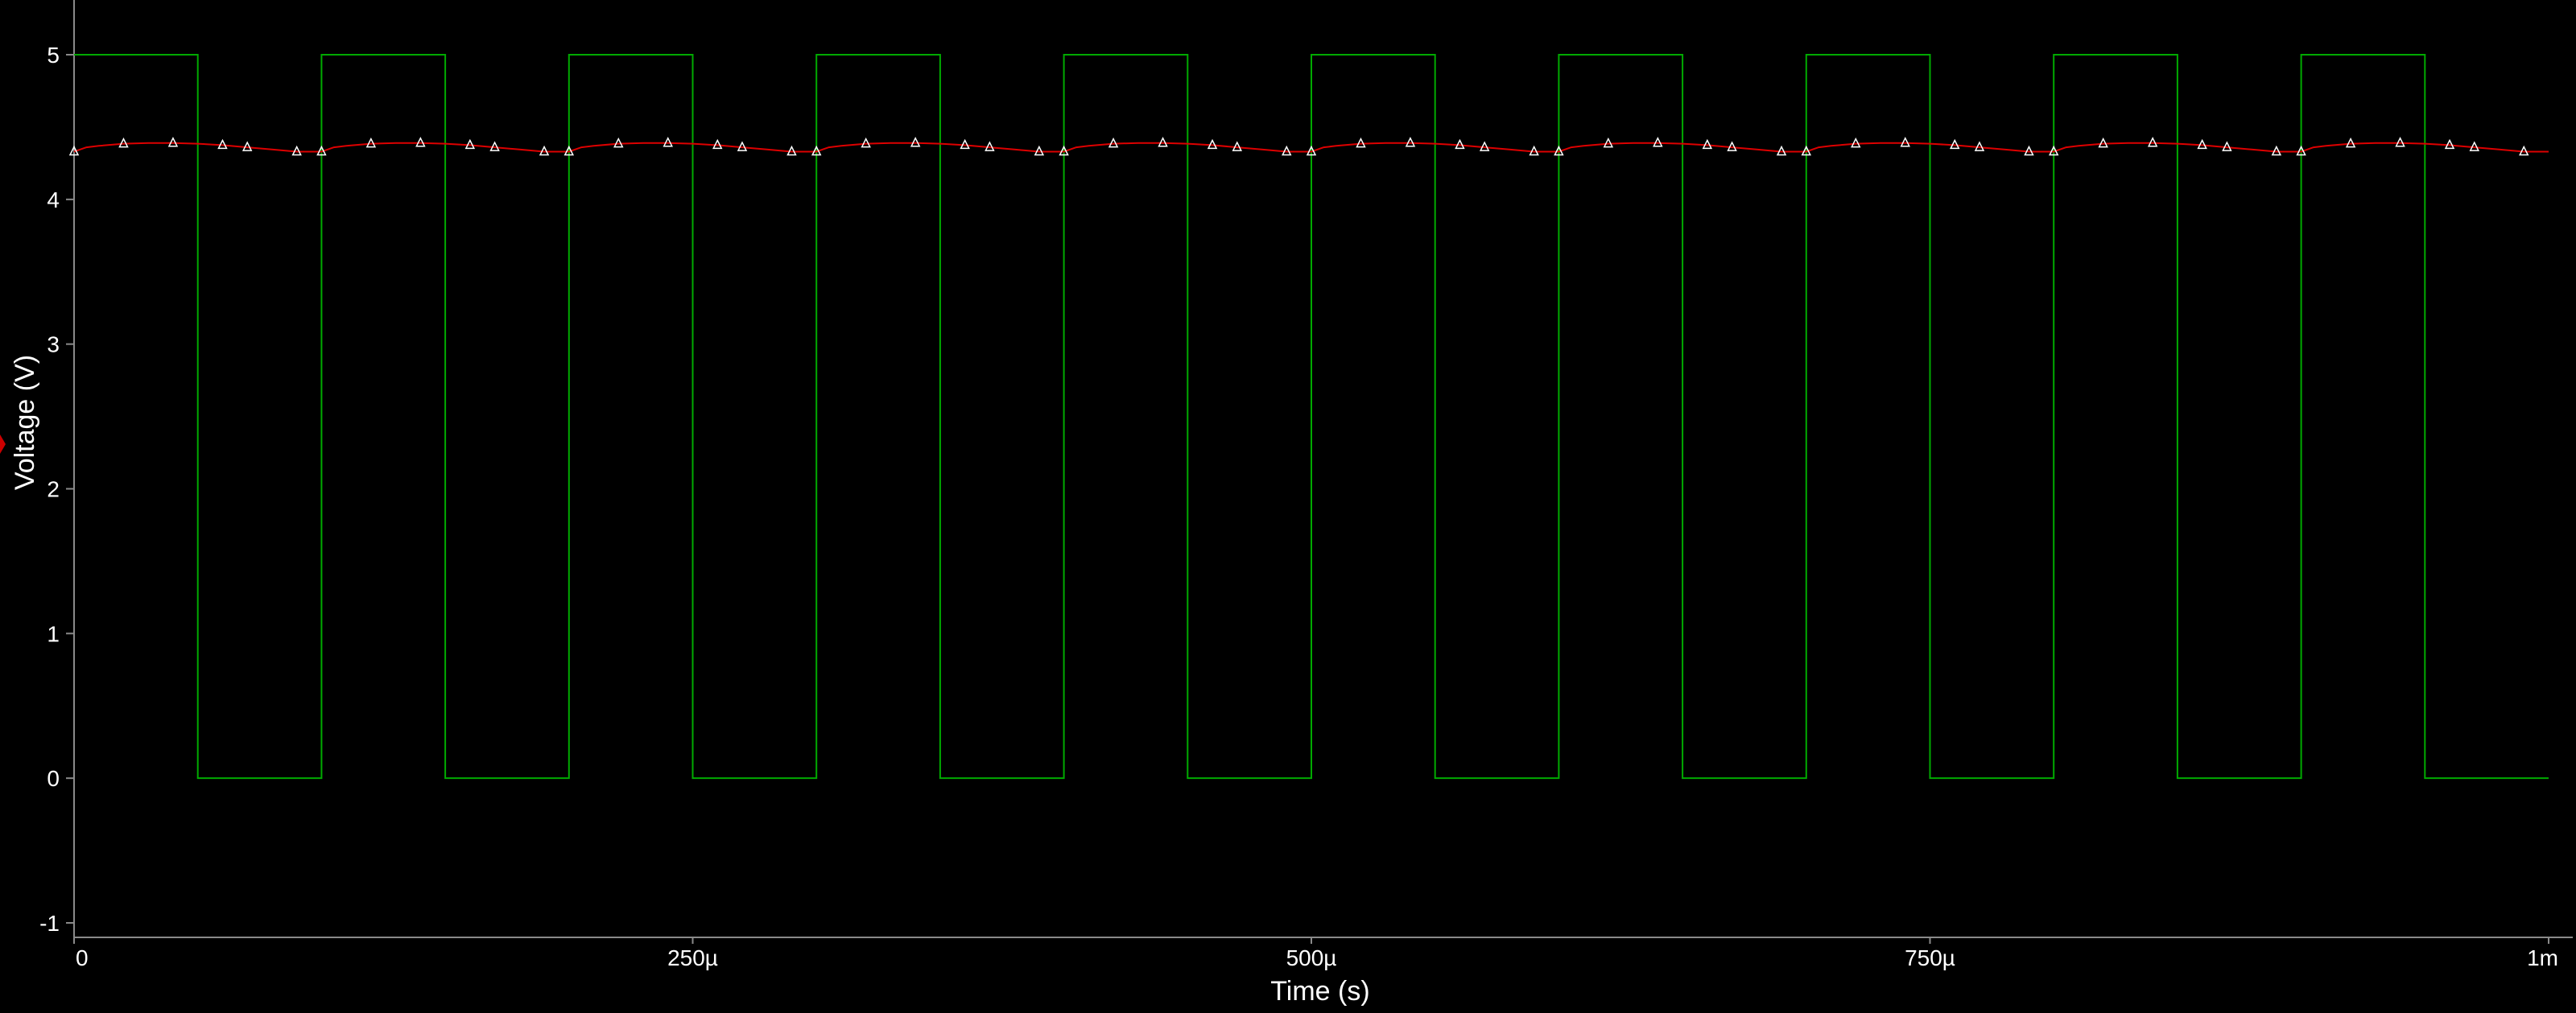 This screenshot has width=2576, height=1013. What do you see at coordinates (53, 199) in the screenshot?
I see `y-tick-label: 4` at bounding box center [53, 199].